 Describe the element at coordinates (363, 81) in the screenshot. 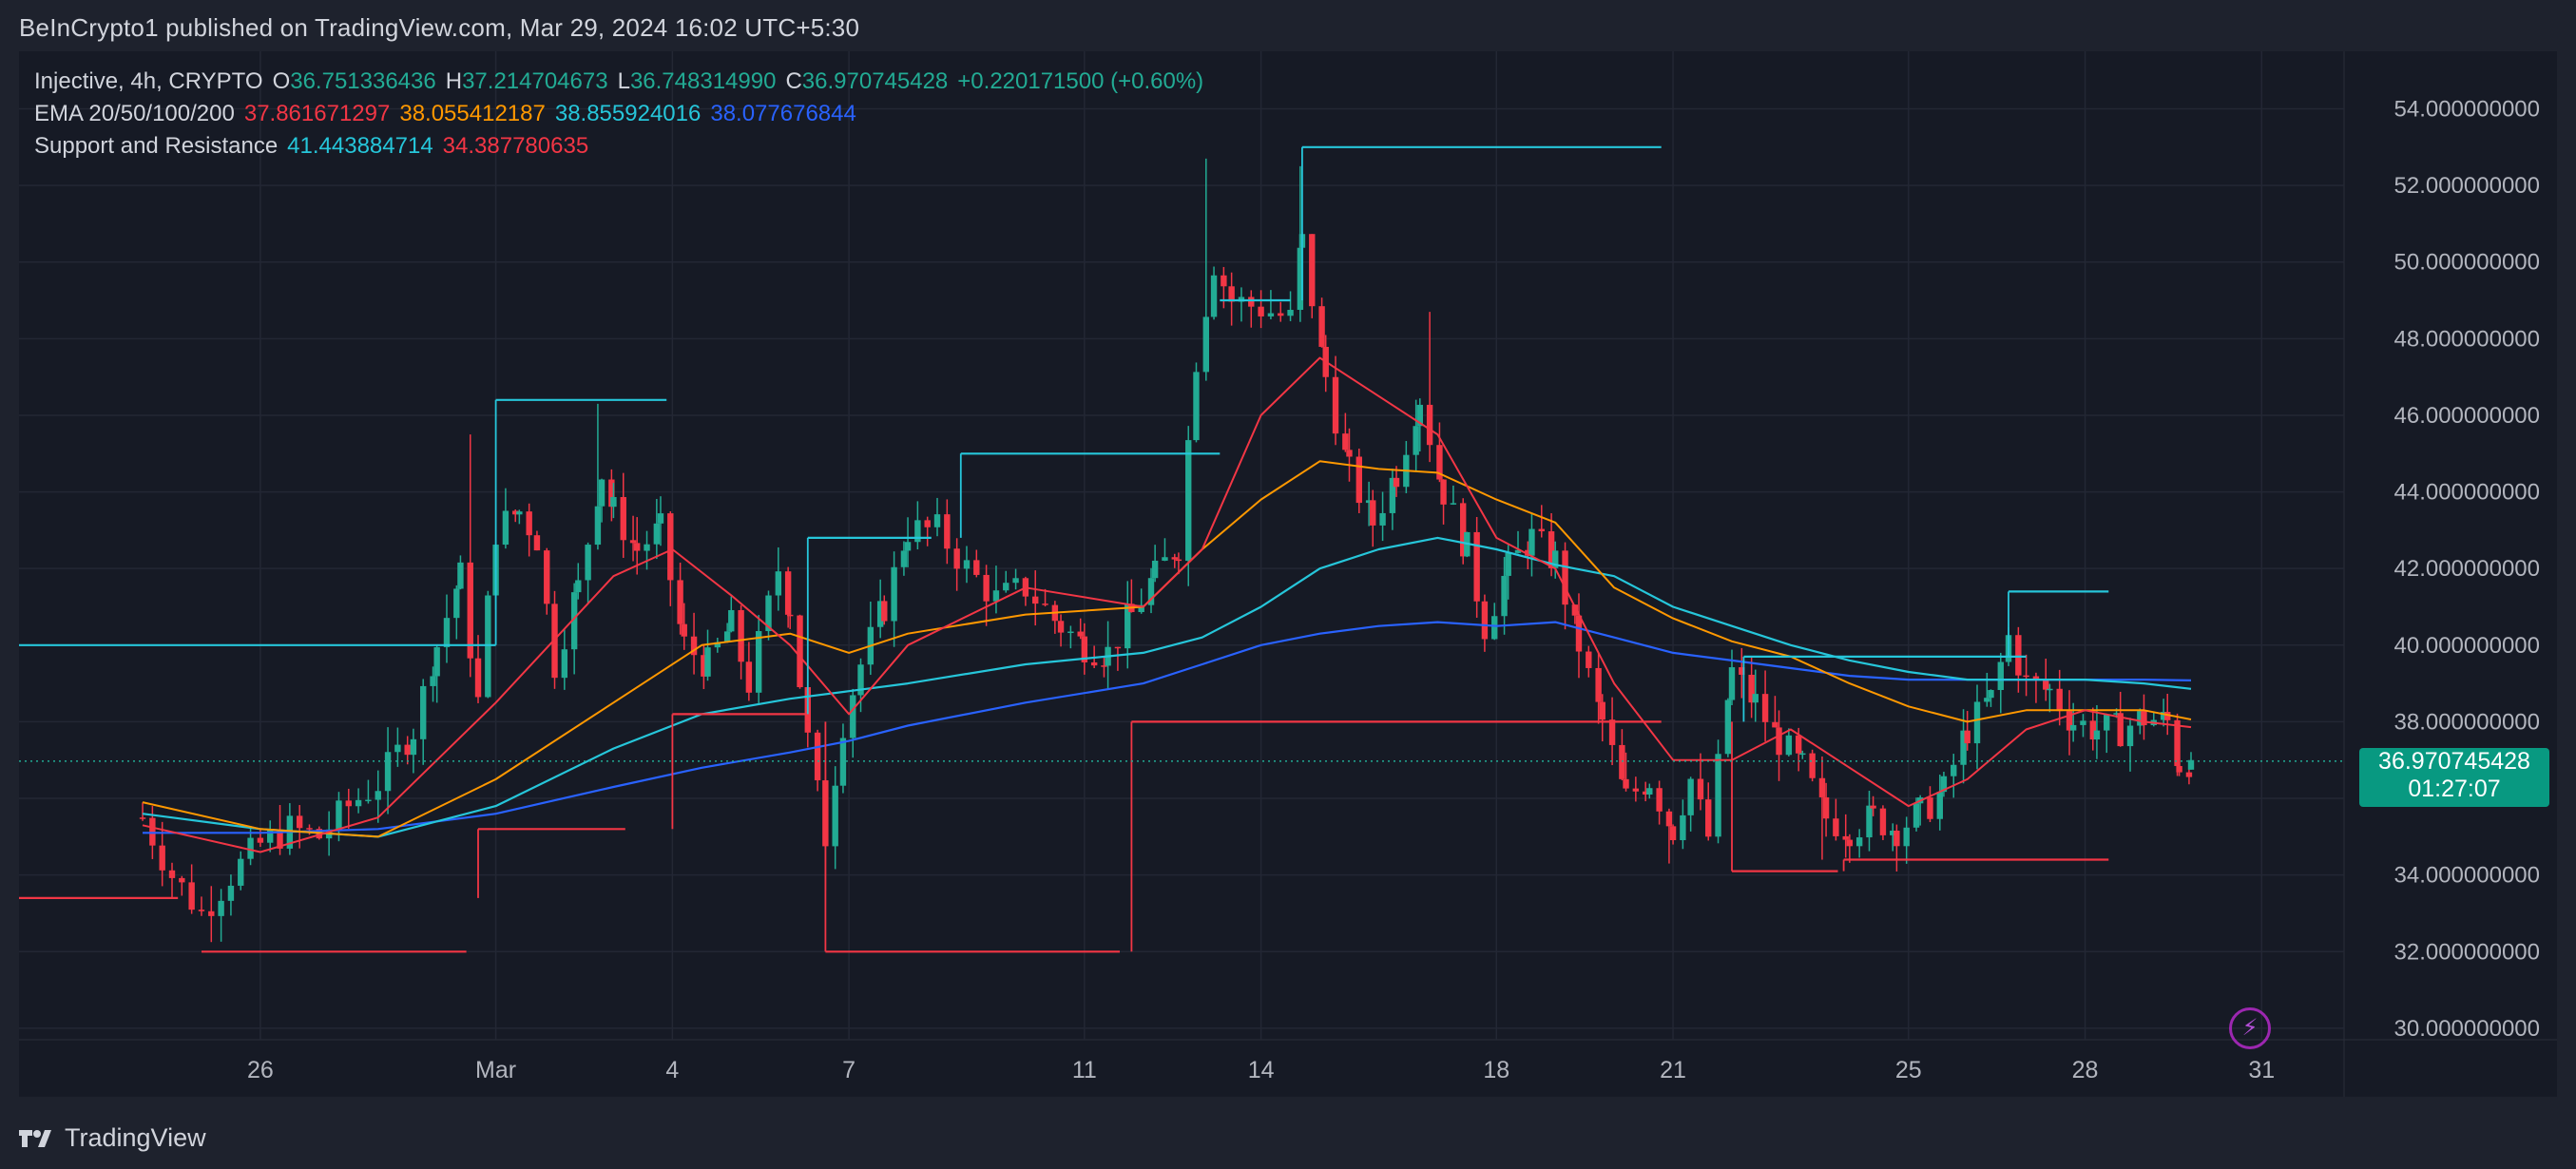

I see `legend-open-value: 36.751336436` at that location.